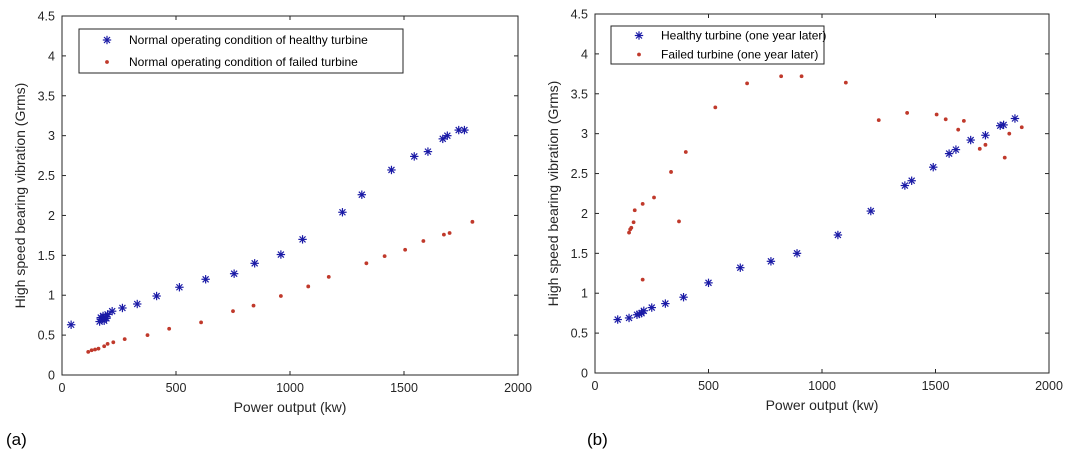  What do you see at coordinates (176, 388) in the screenshot?
I see `x-tick-label: 500` at bounding box center [176, 388].